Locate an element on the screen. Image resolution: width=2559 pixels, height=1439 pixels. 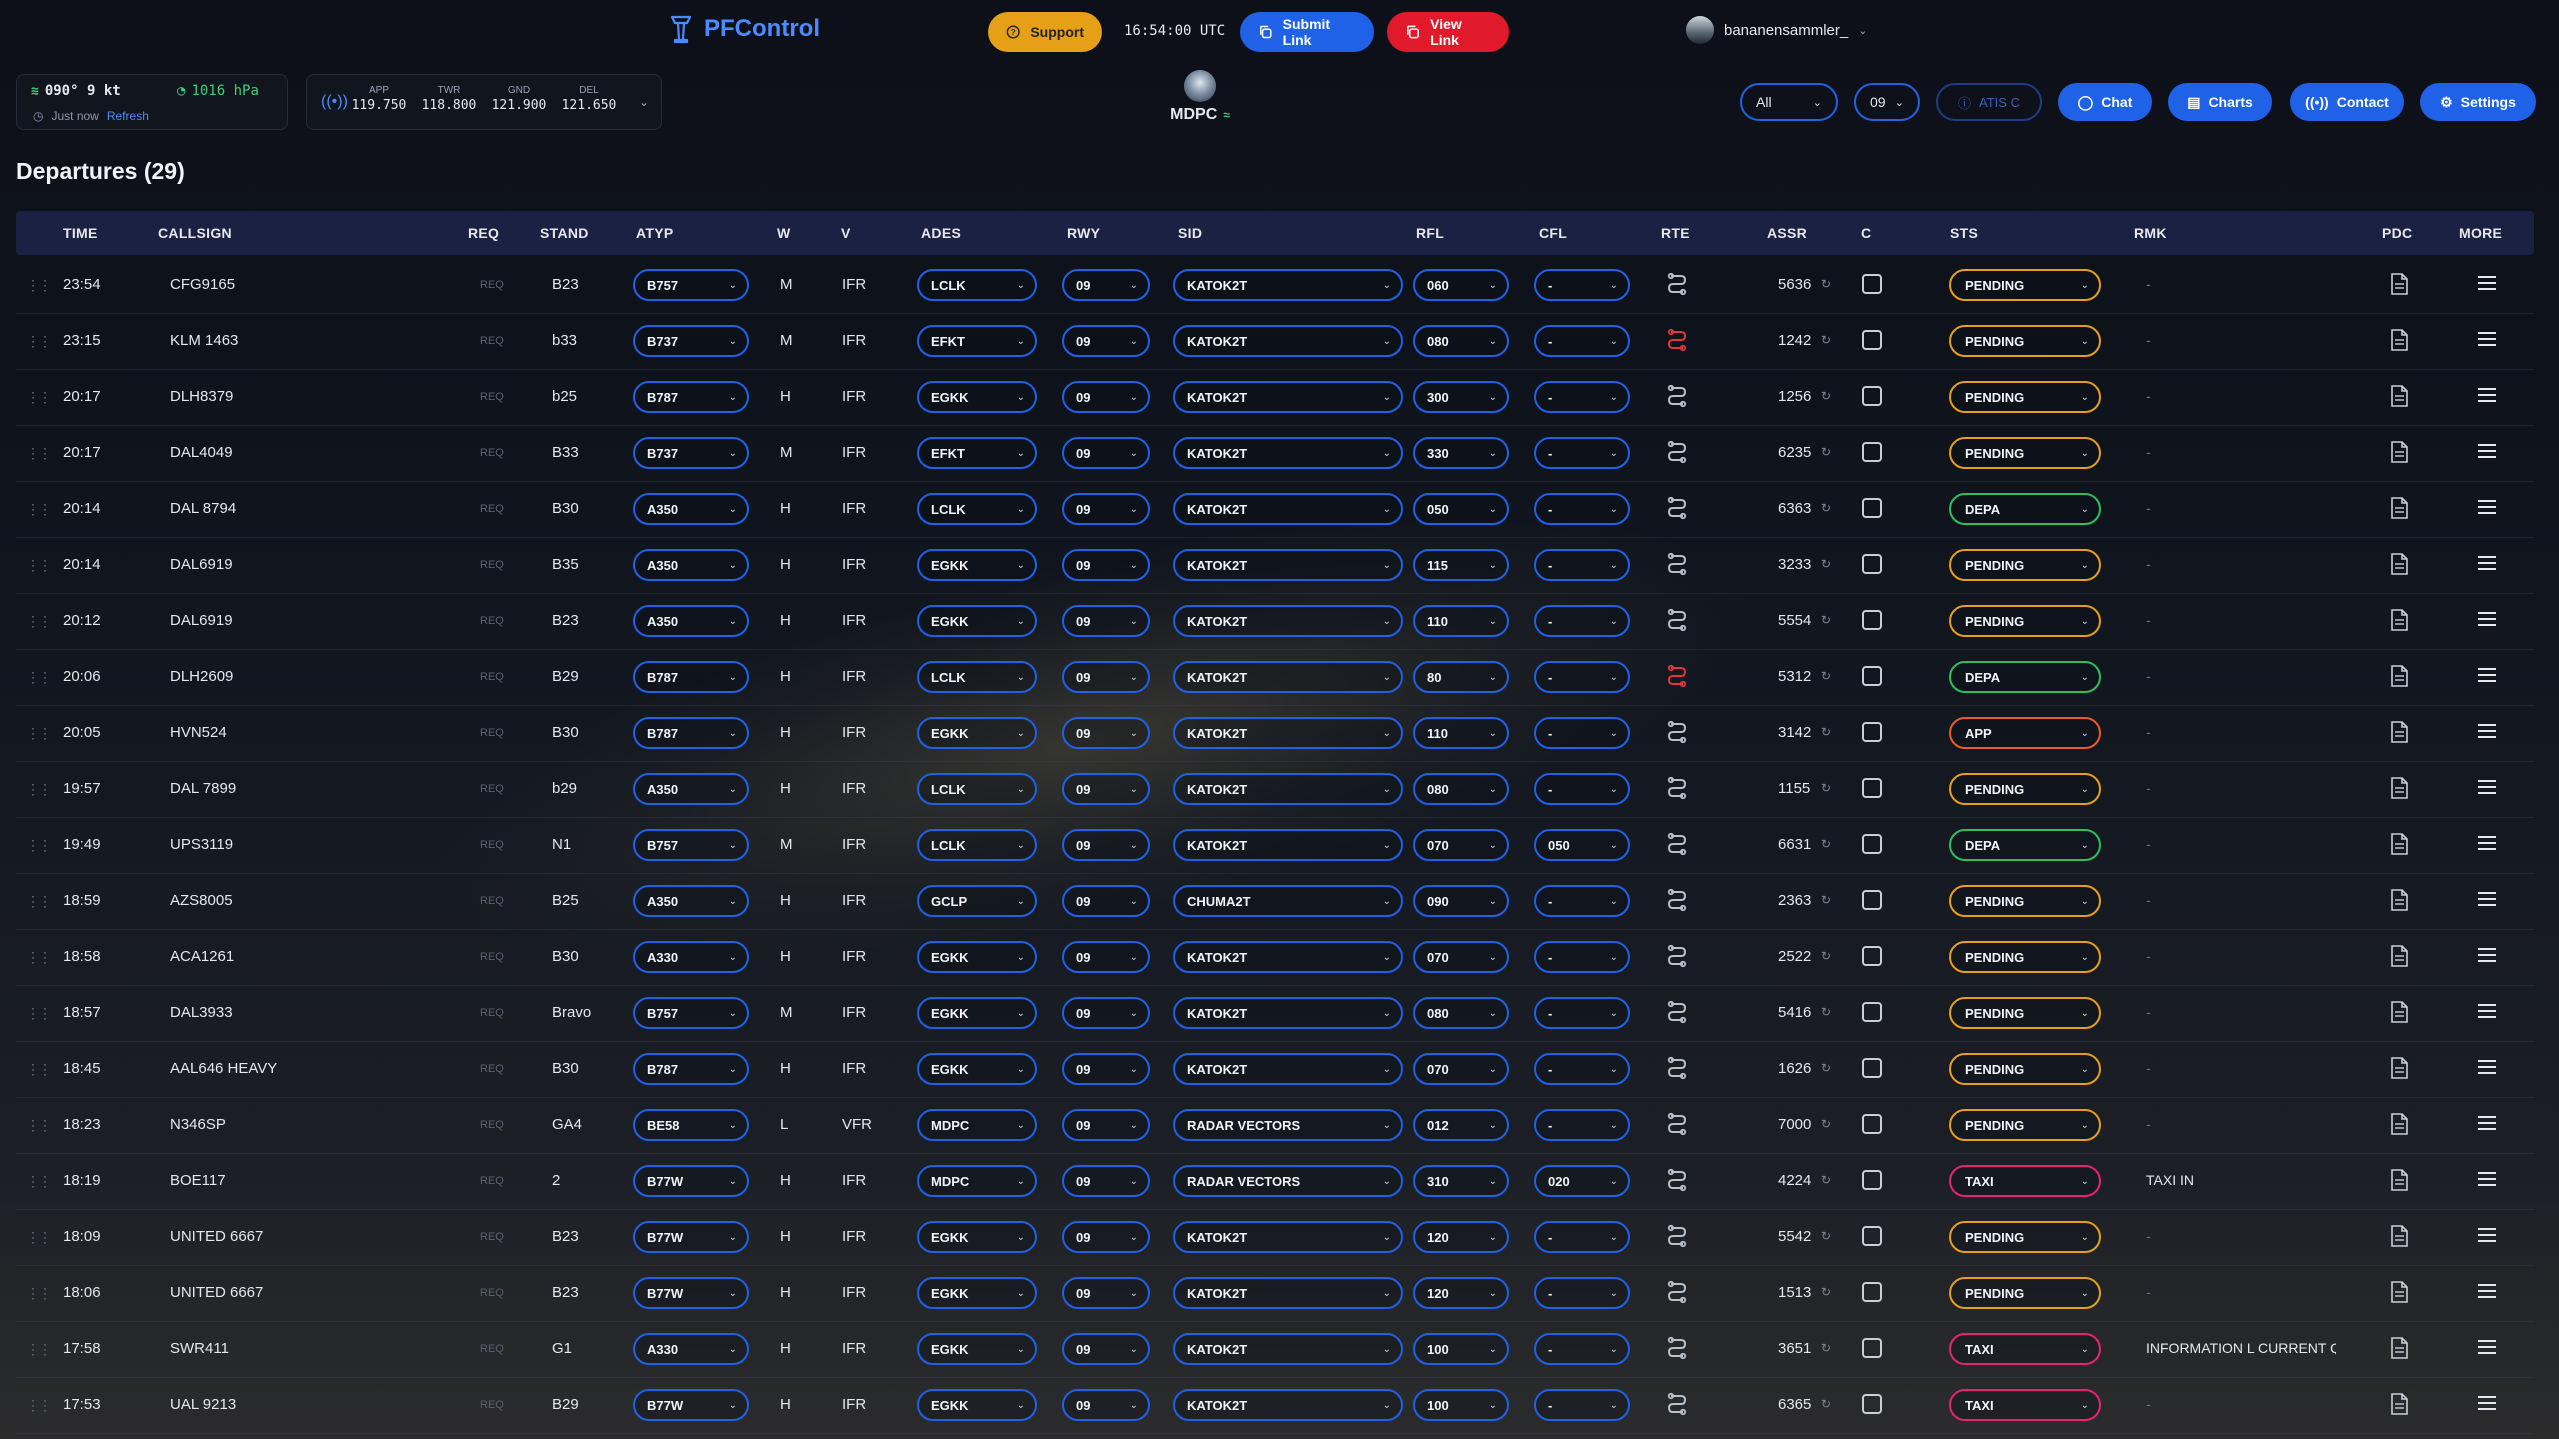
sid-select: CHUMA2T ⌄ is located at coordinates (1288, 901).